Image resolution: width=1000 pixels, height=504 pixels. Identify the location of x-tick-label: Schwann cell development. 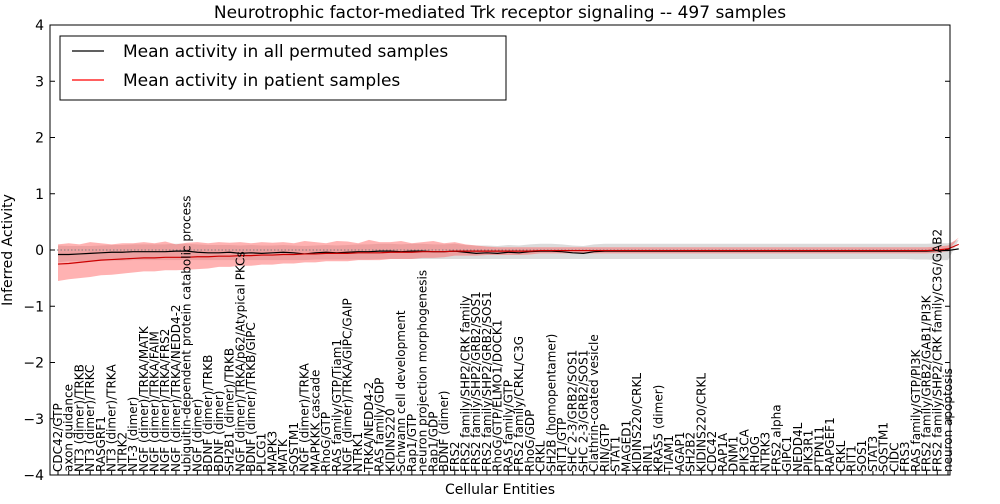
(401, 391).